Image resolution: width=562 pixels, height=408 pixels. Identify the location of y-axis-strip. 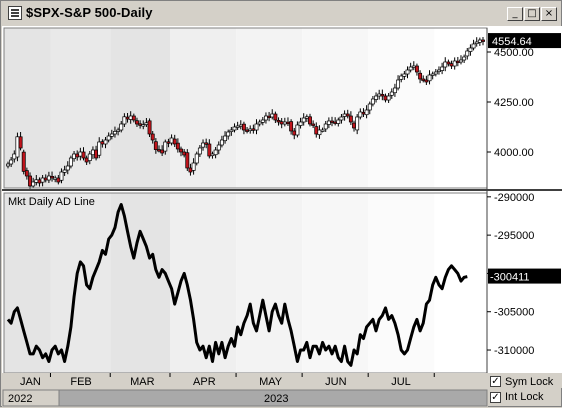
(524, 200).